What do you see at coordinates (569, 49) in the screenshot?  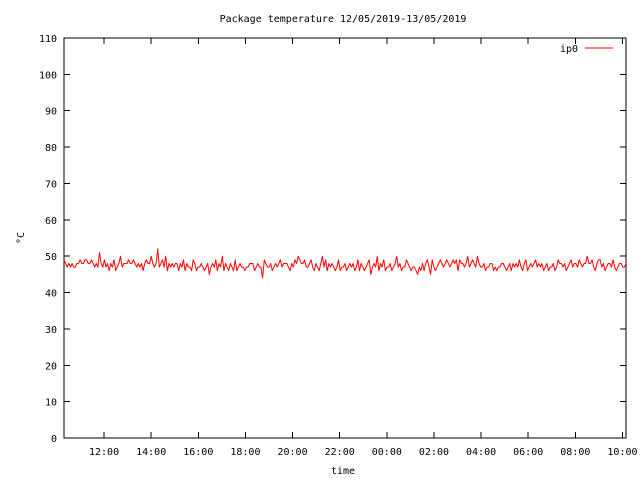 I see `legend-label-ip0: ip0` at bounding box center [569, 49].